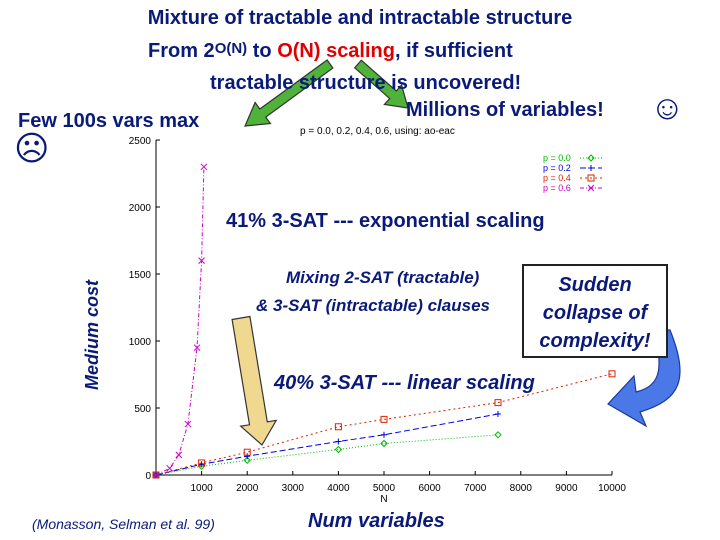 The image size is (720, 540). What do you see at coordinates (376, 521) in the screenshot?
I see `x-axis-label: Num variables` at bounding box center [376, 521].